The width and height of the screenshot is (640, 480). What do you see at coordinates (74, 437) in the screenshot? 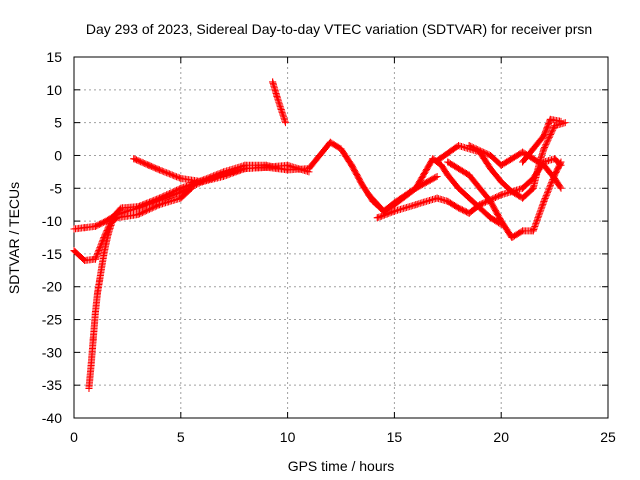
I see `x-tick-label: 0` at bounding box center [74, 437].